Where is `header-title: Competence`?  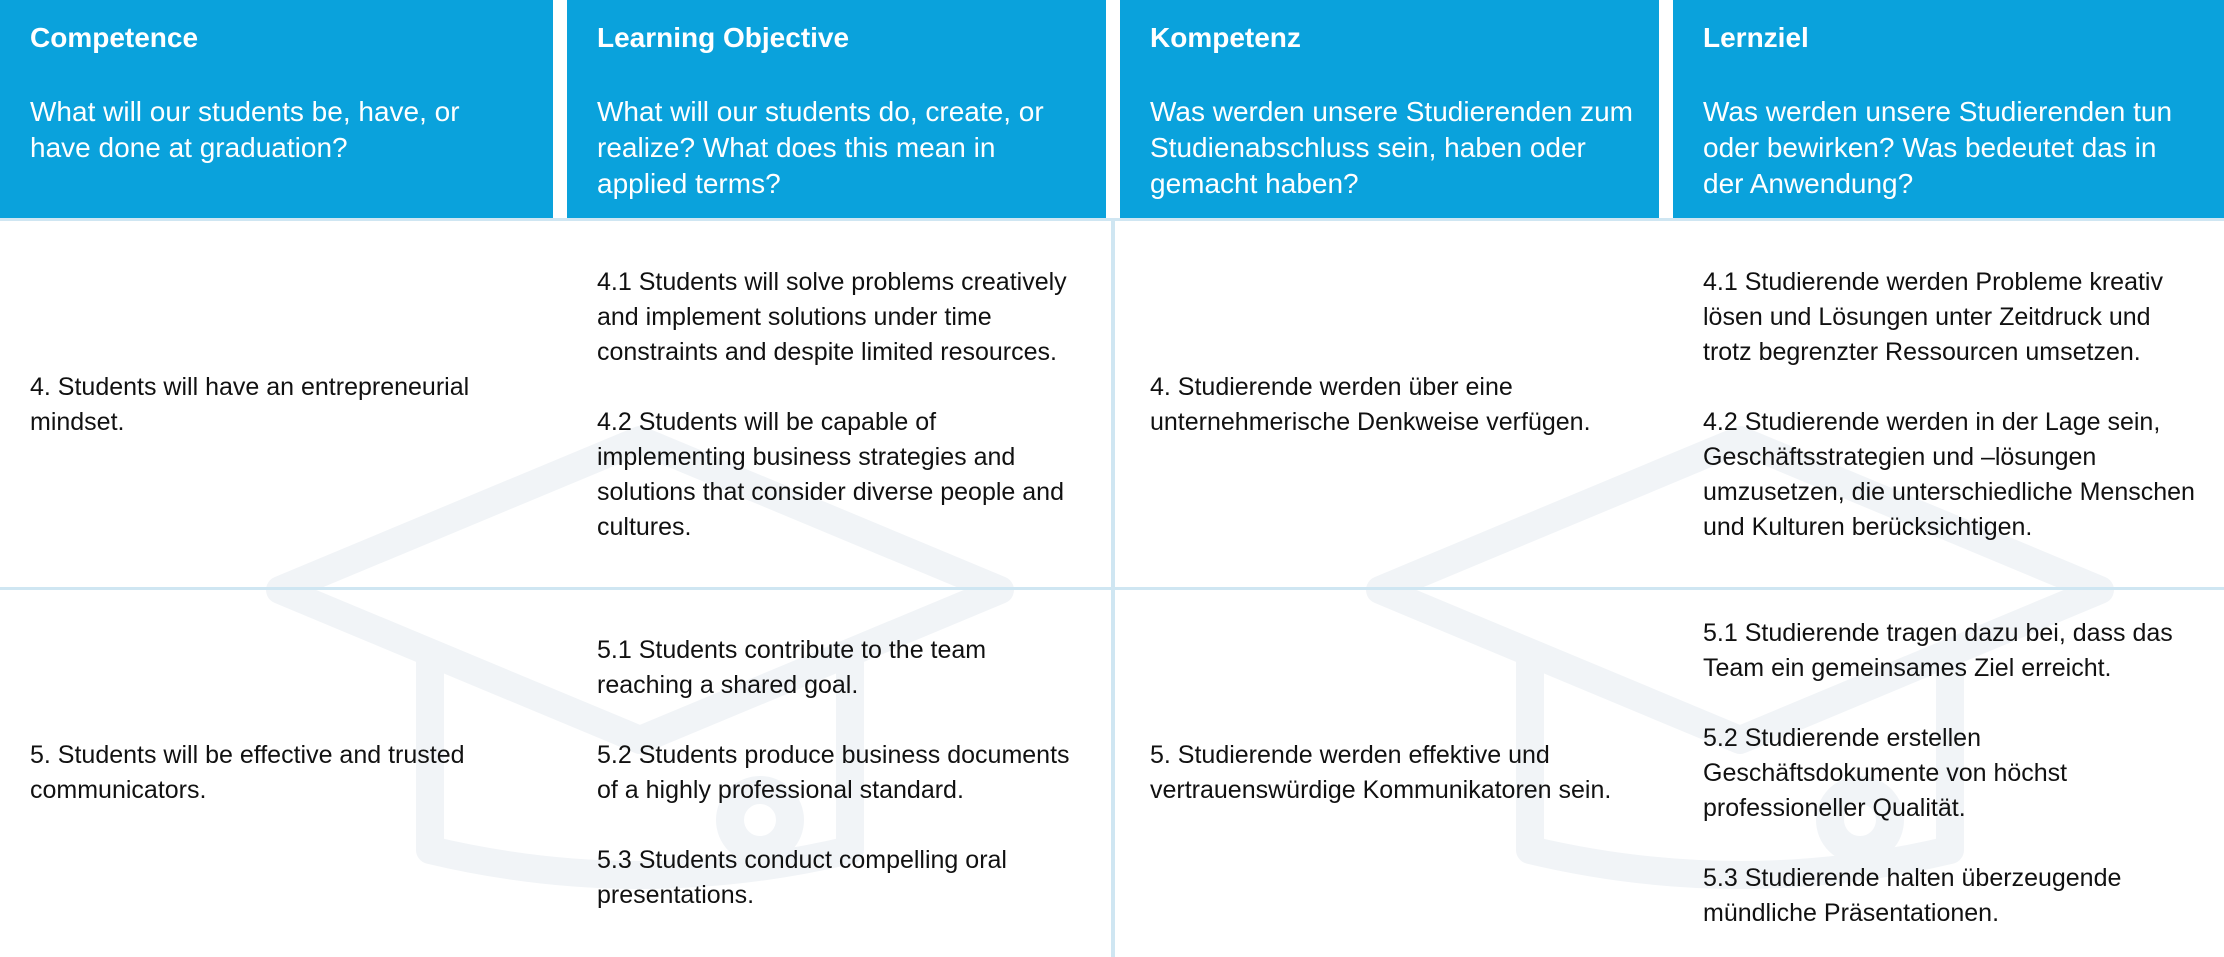
header-title: Competence is located at coordinates (114, 37).